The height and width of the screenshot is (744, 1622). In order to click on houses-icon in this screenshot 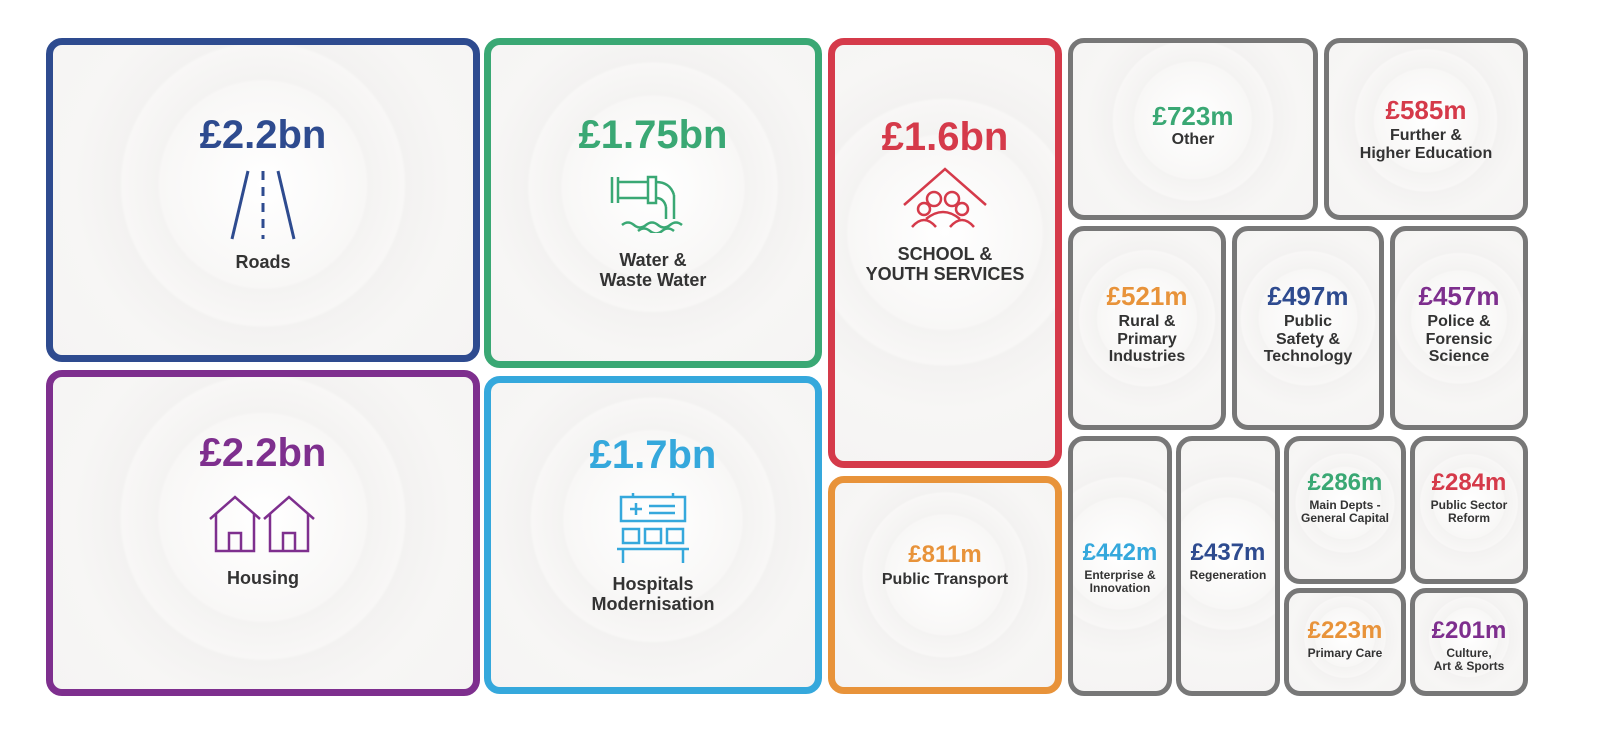, I will do `click(262, 524)`.